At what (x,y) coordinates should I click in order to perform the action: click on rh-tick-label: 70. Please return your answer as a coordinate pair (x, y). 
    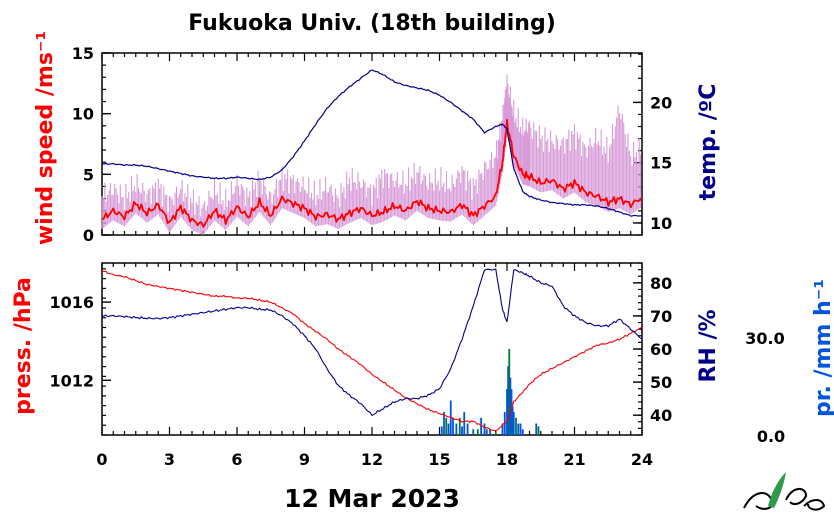
    Looking at the image, I should click on (661, 316).